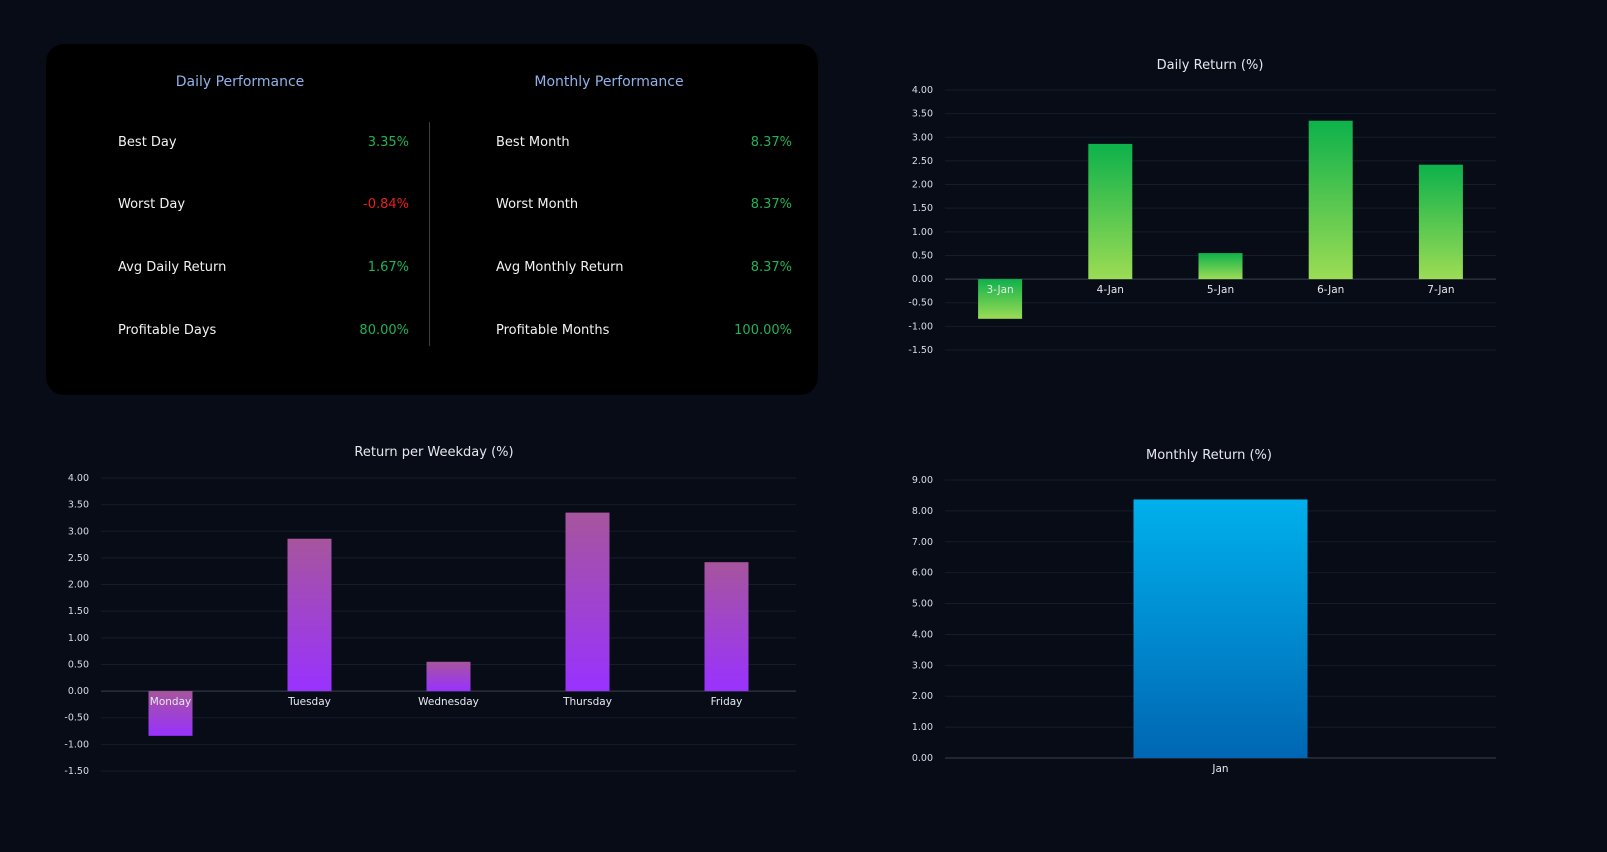 The image size is (1607, 852). I want to click on worst-month-value: 8.37%, so click(771, 204).